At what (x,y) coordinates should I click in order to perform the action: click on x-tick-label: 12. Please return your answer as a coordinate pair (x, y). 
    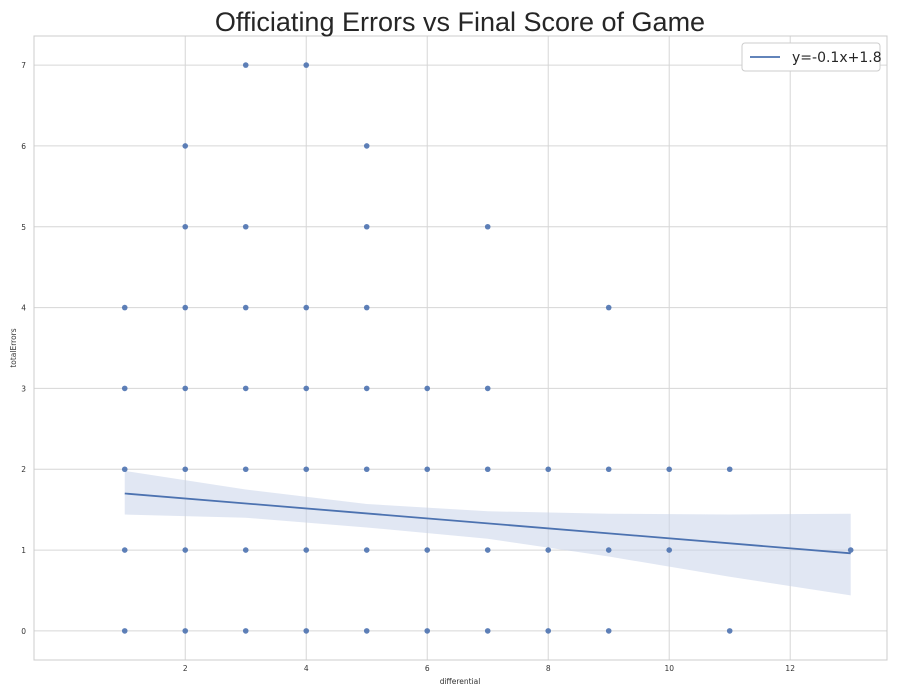
    Looking at the image, I should click on (790, 668).